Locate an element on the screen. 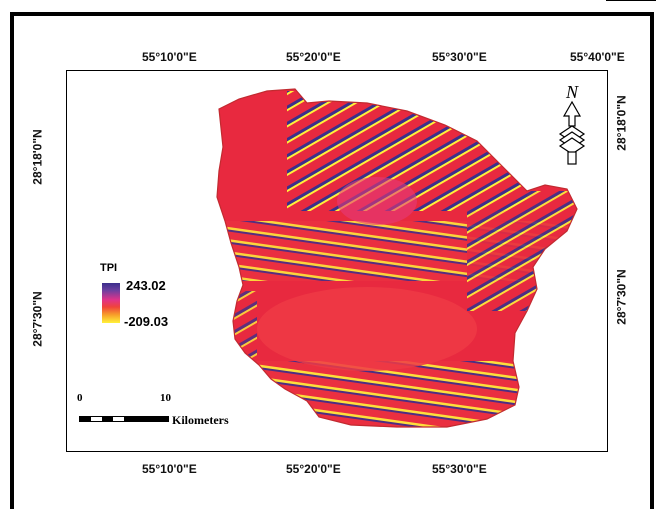 Image resolution: width=662 pixels, height=513 pixels. scale-ten-label: 10 is located at coordinates (165, 398).